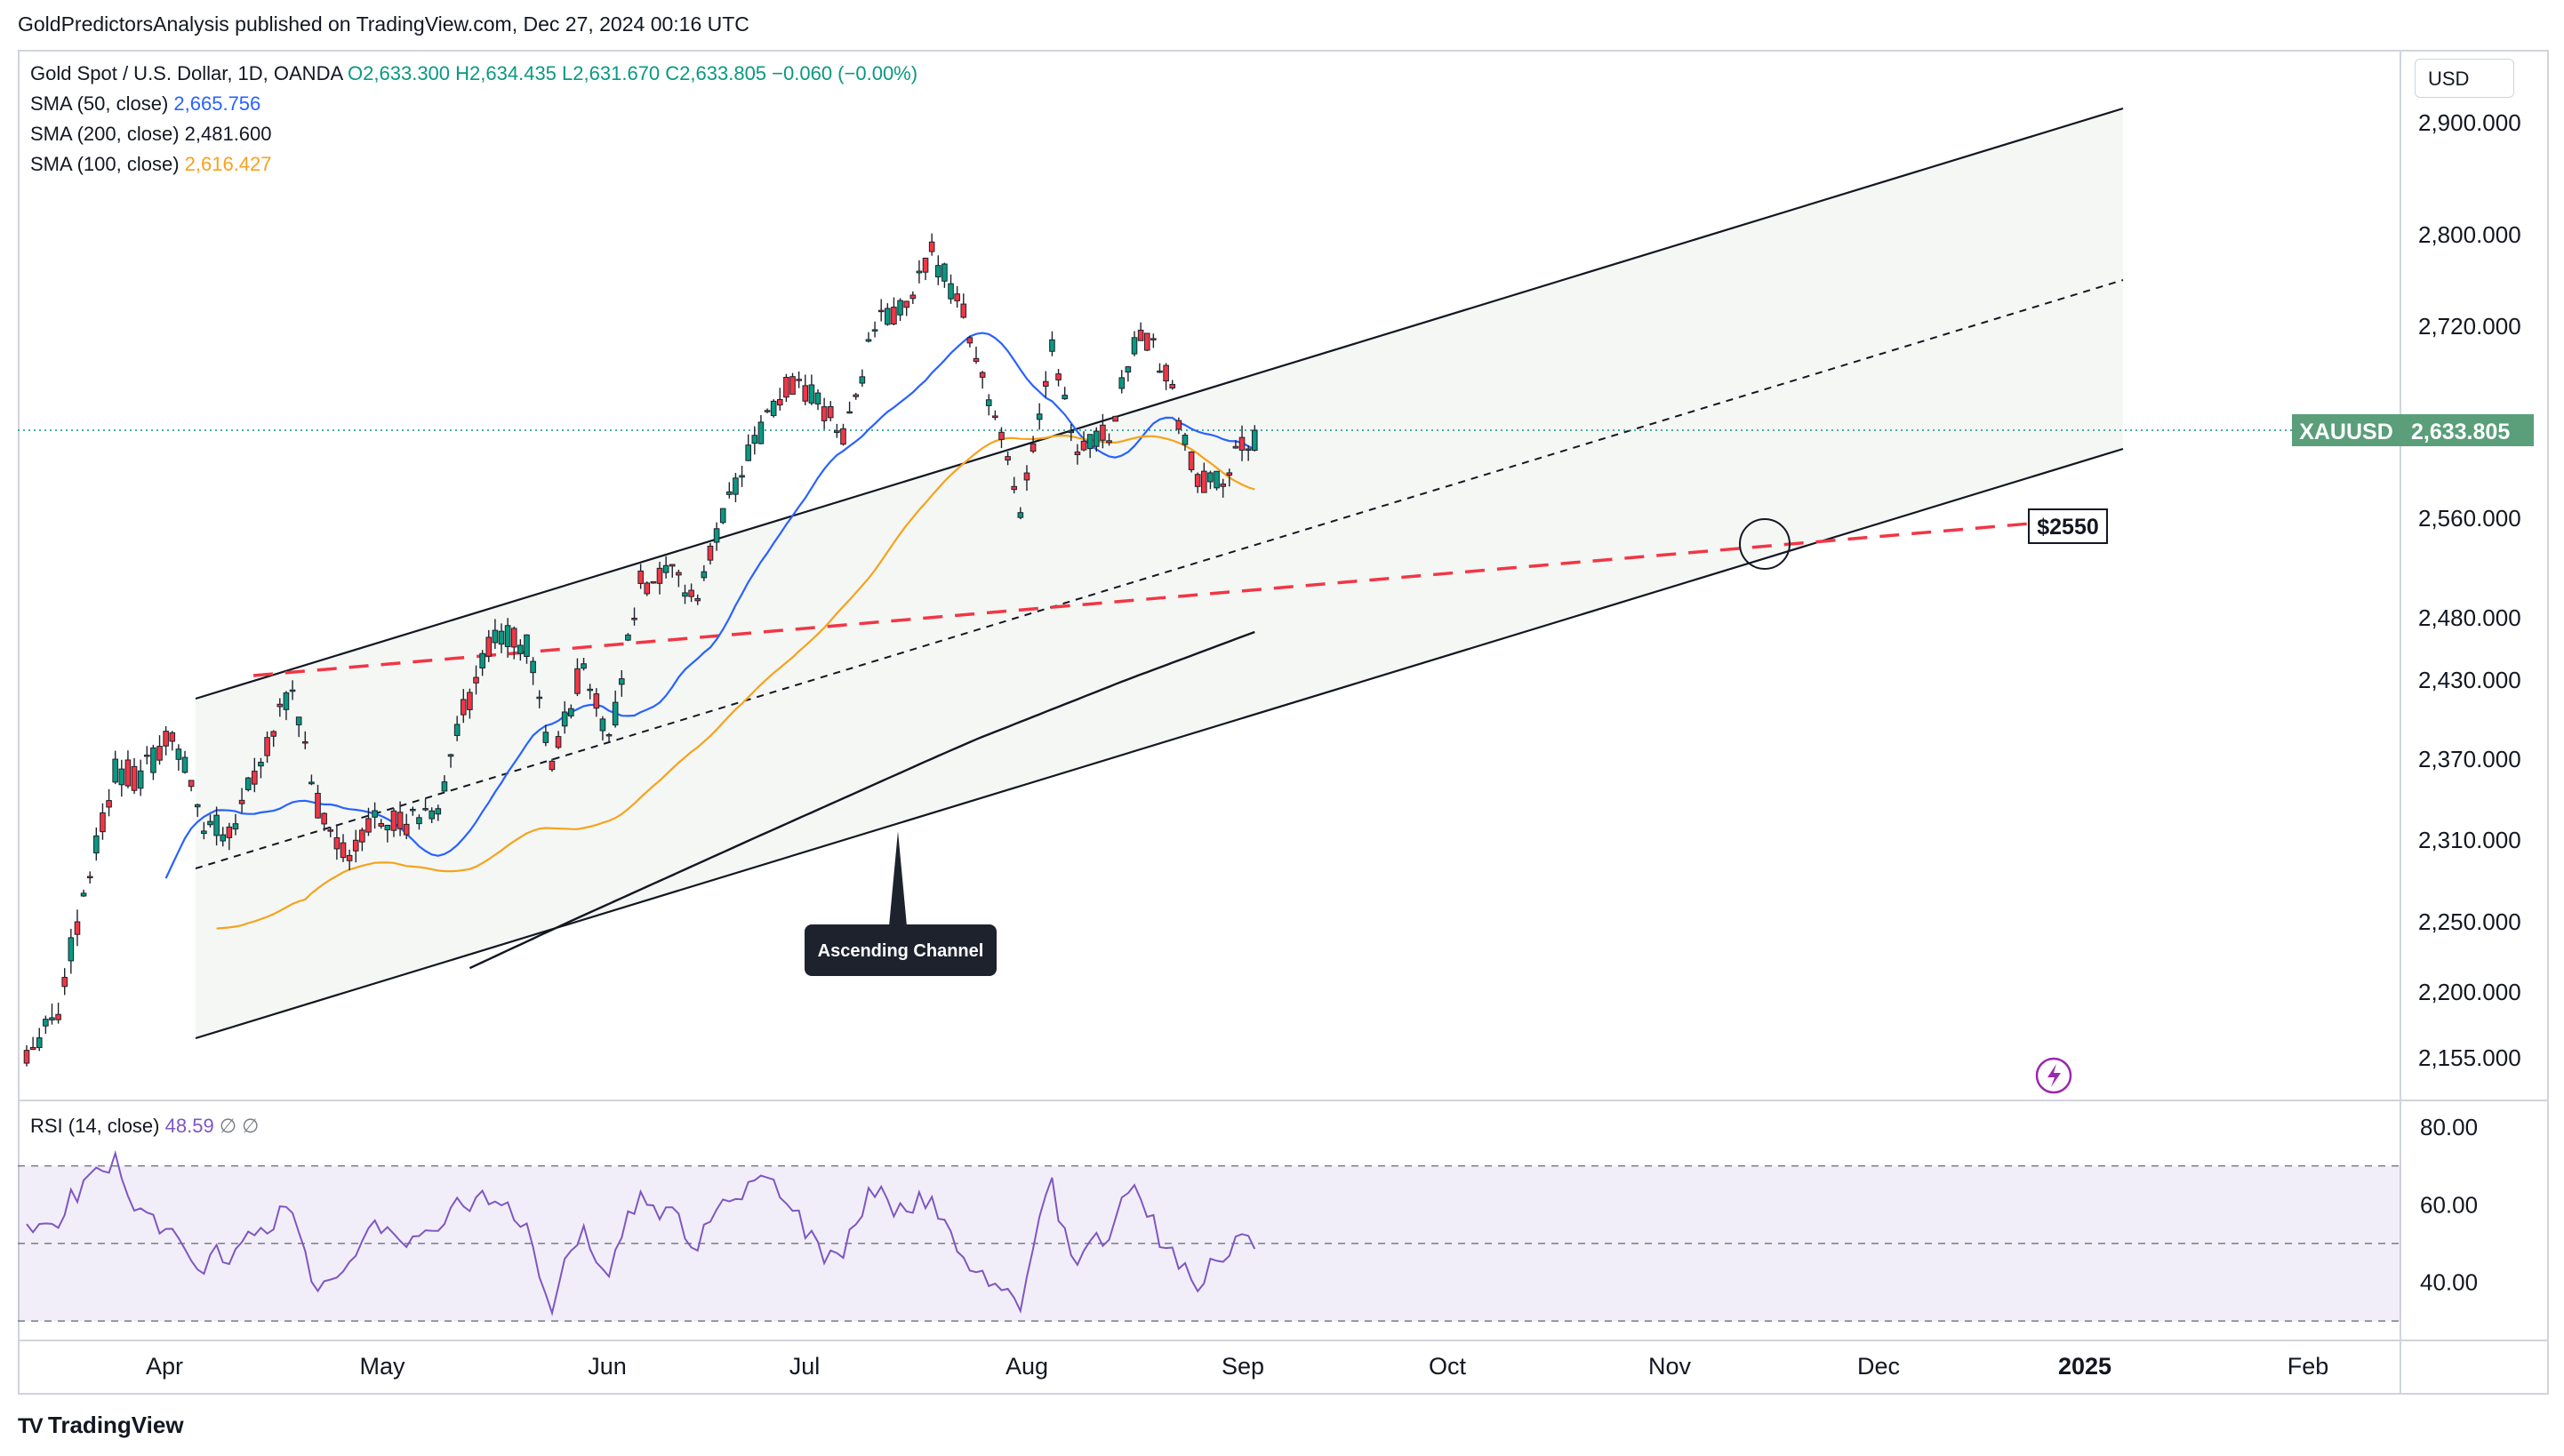  Describe the element at coordinates (2469, 234) in the screenshot. I see `price-tick-label: 2,800.000` at that location.